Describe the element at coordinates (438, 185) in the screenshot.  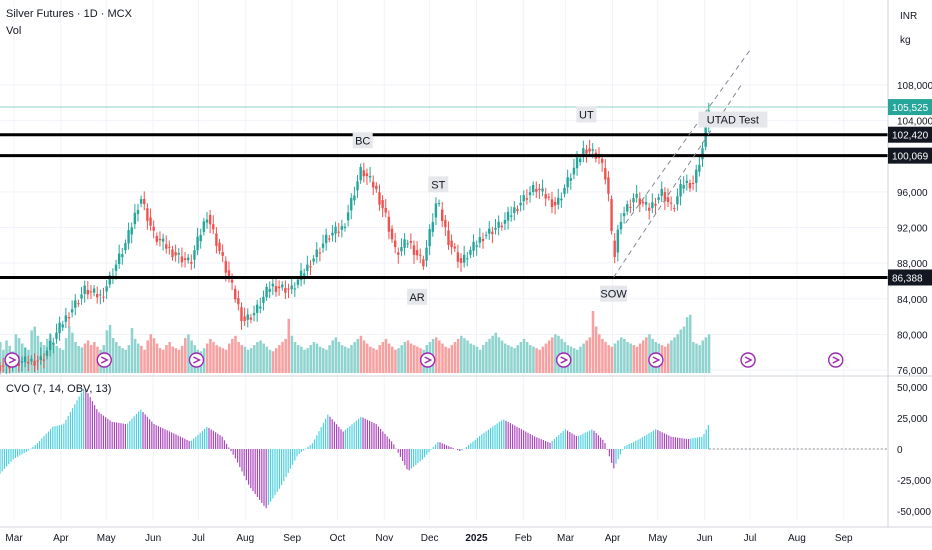
I see `annotation-label: ST` at that location.